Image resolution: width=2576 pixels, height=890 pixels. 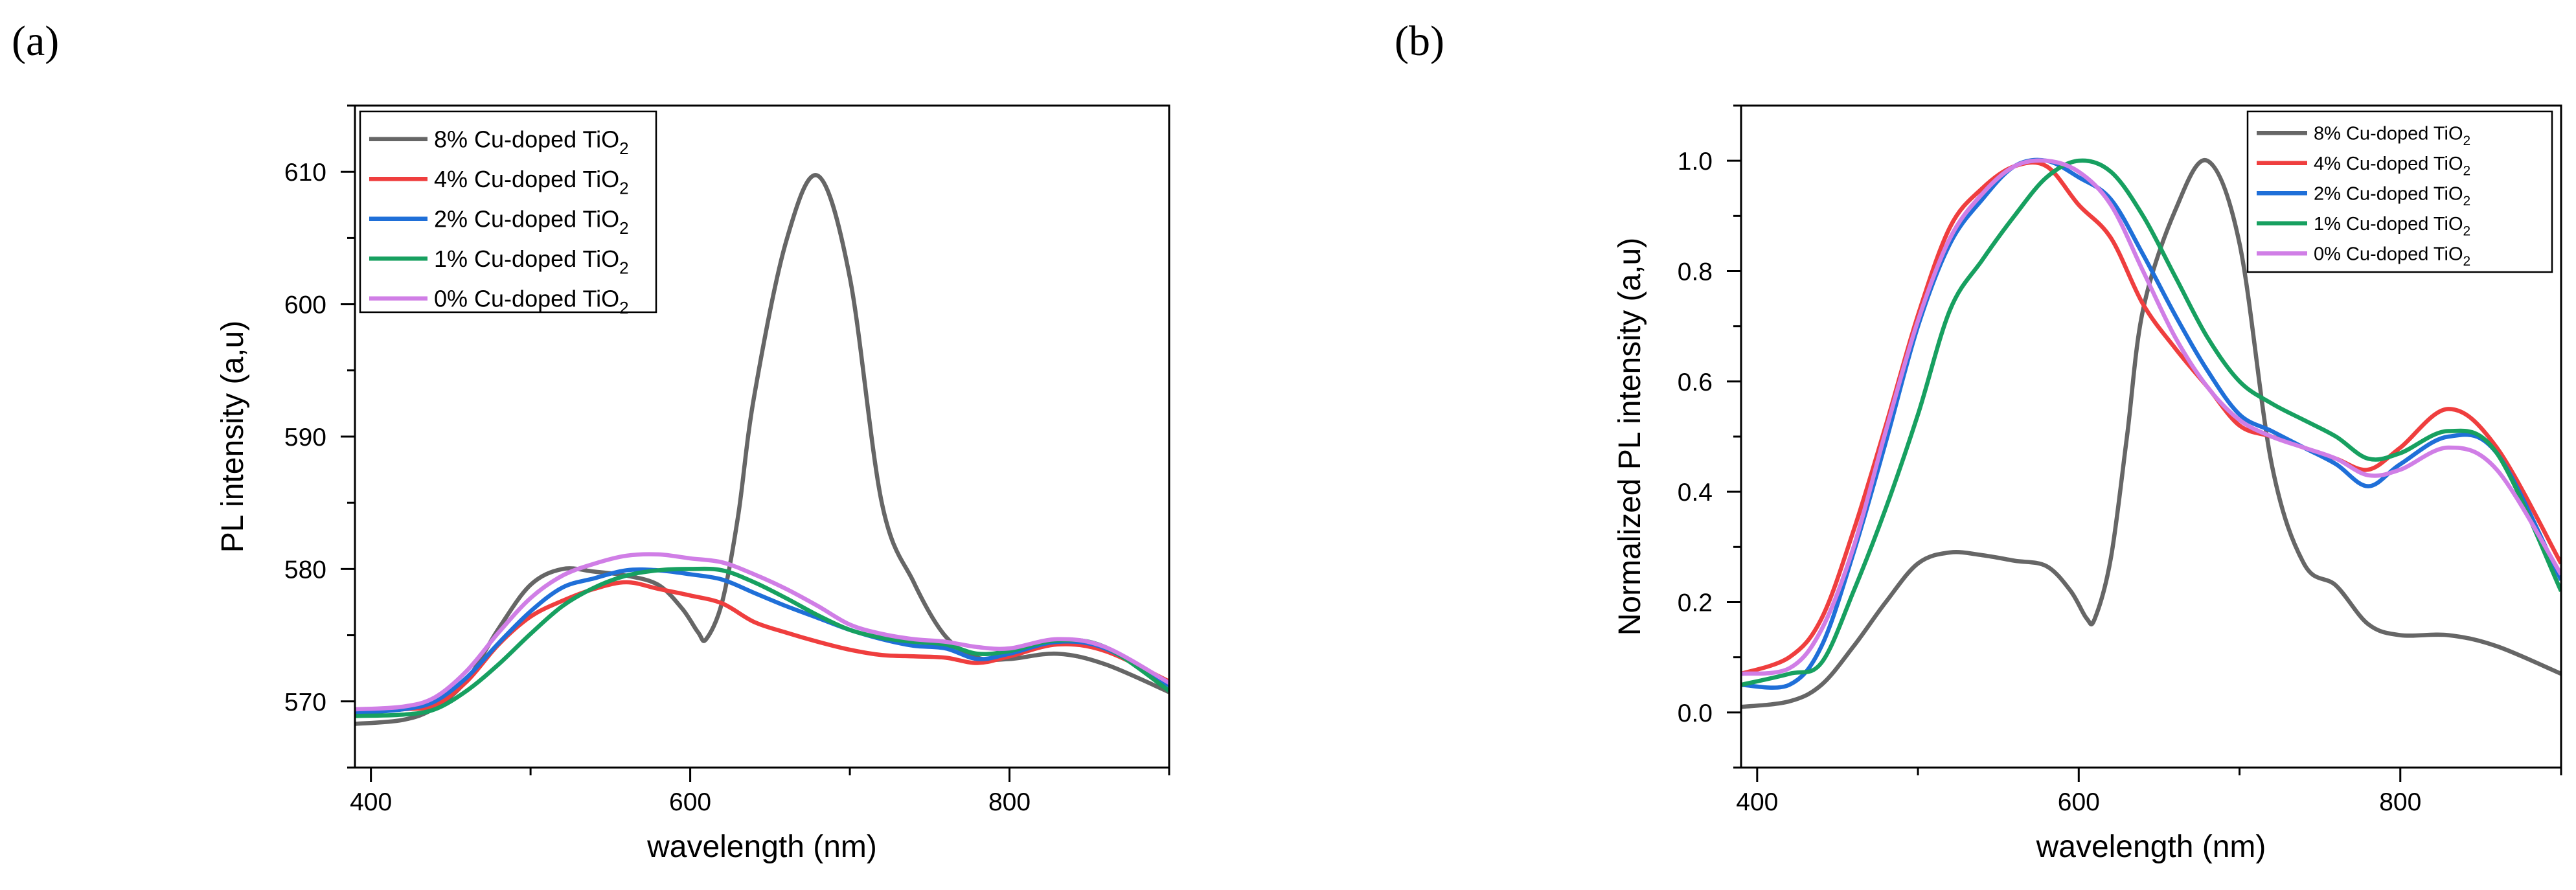 I want to click on panel-label: (a), so click(x=36, y=41).